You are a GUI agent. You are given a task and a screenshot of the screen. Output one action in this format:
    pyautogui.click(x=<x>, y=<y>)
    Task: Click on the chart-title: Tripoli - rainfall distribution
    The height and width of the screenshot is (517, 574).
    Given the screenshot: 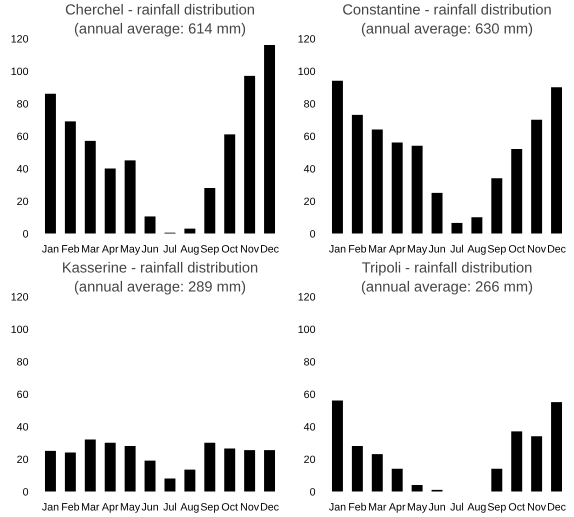 What is the action you would take?
    pyautogui.click(x=447, y=268)
    